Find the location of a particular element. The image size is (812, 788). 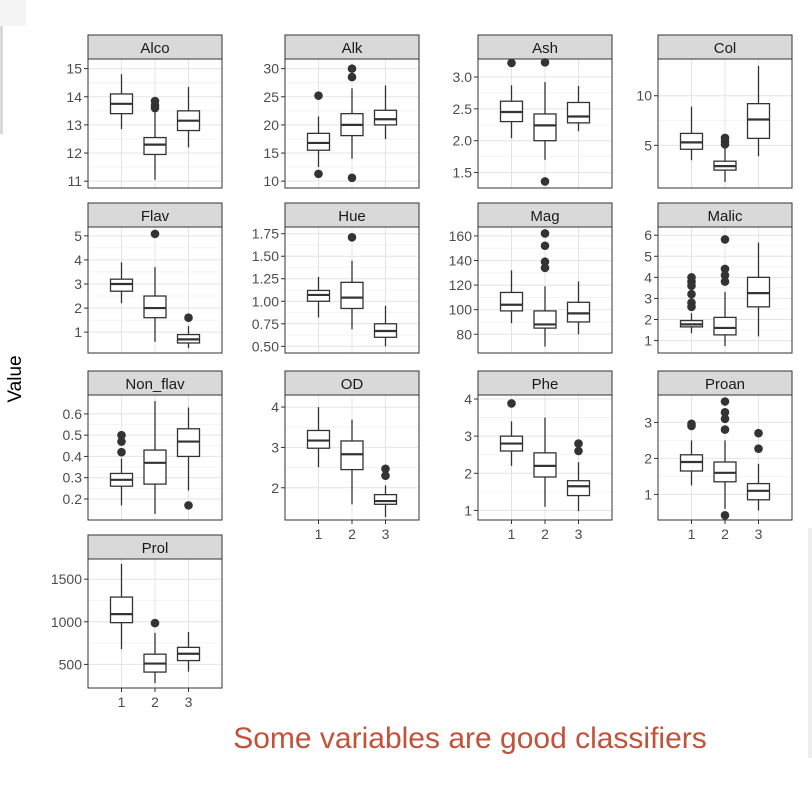

y-tick-label: 0.2 is located at coordinates (73, 499).